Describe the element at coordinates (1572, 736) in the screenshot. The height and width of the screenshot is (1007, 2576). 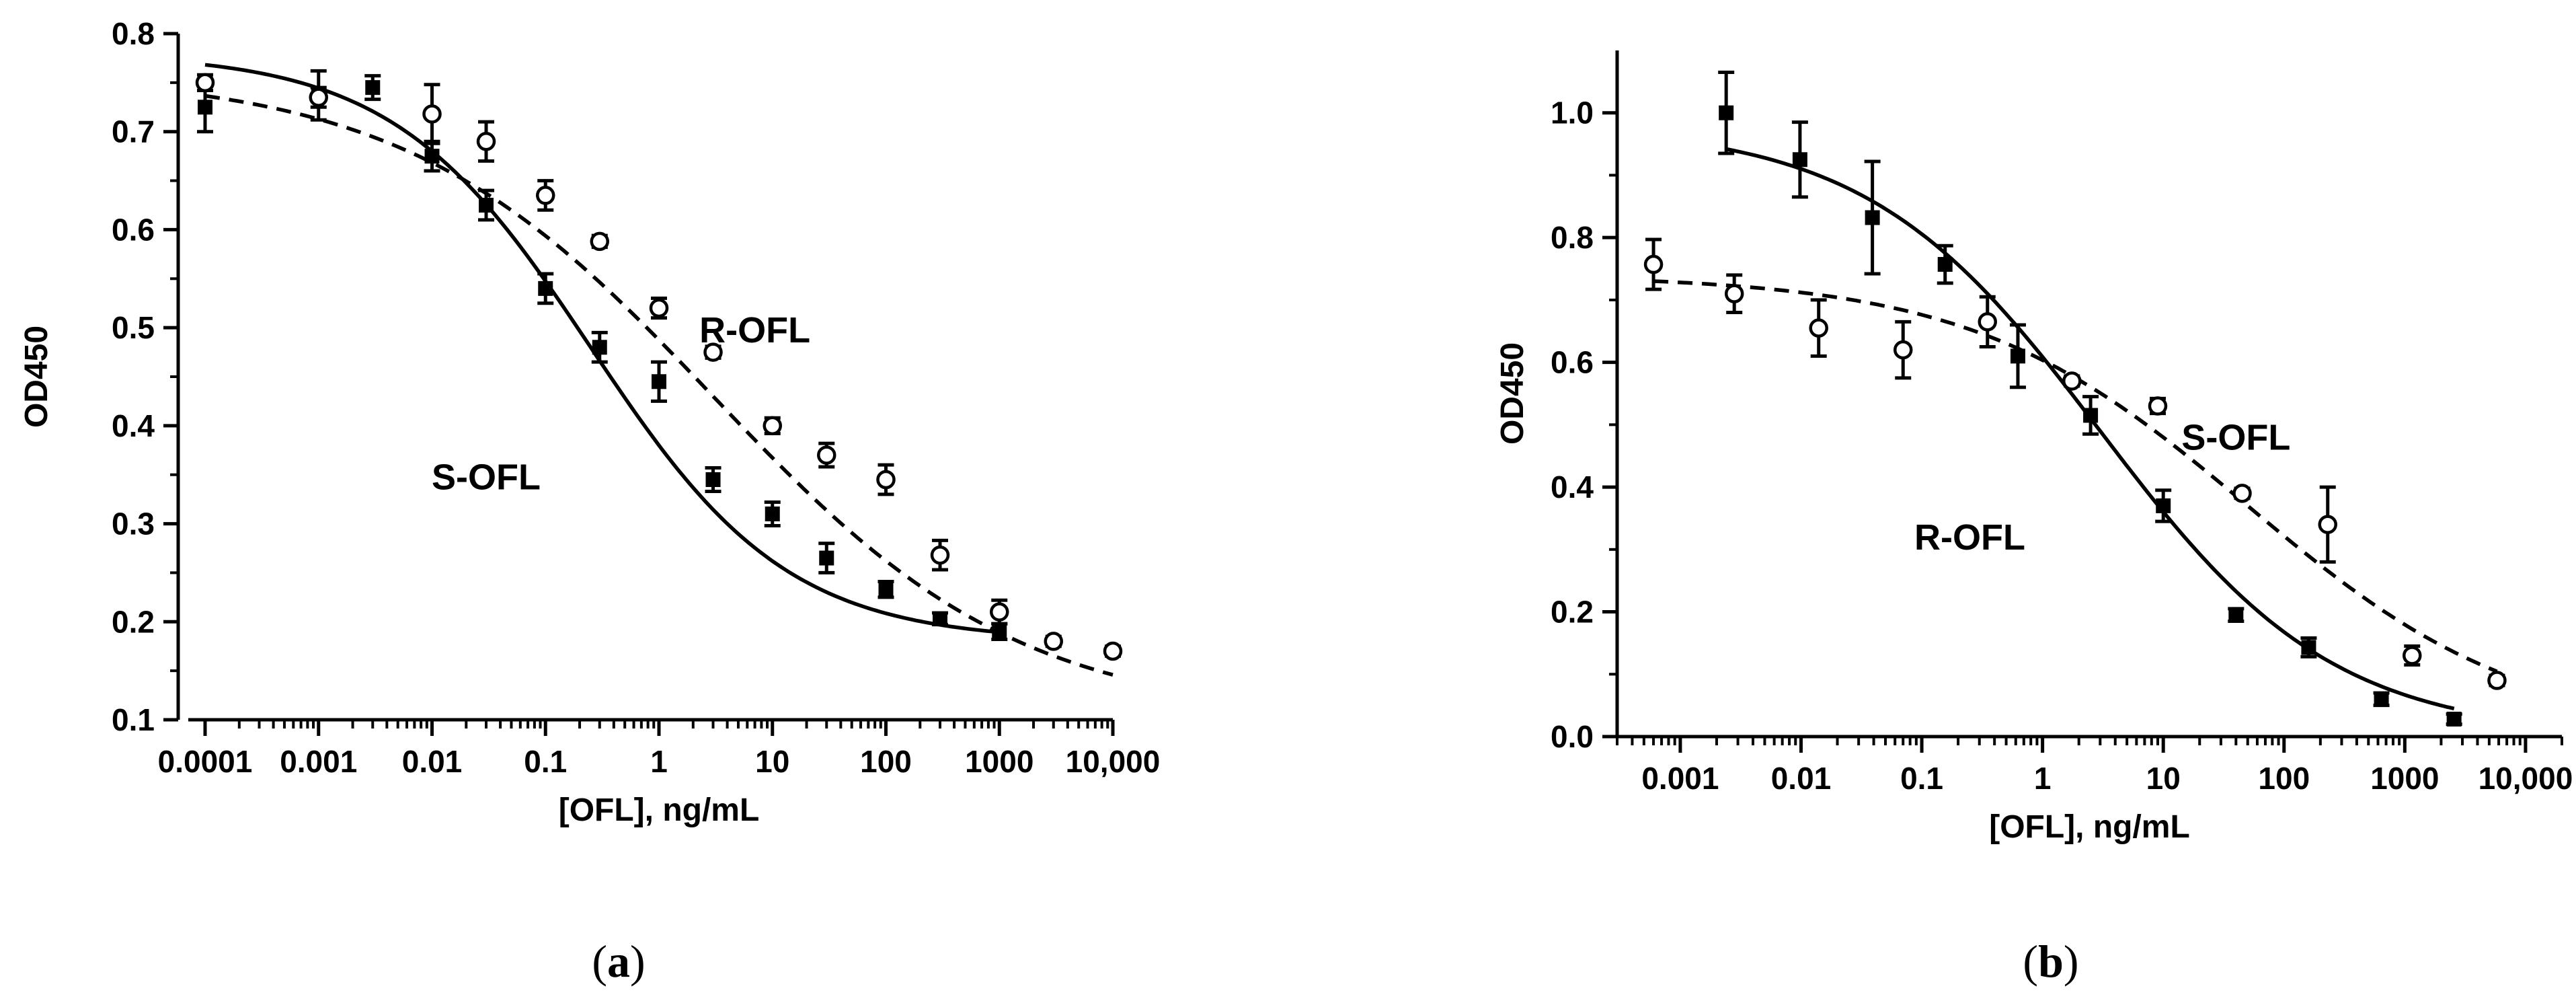
I see `y-tick-label: 0.0` at that location.